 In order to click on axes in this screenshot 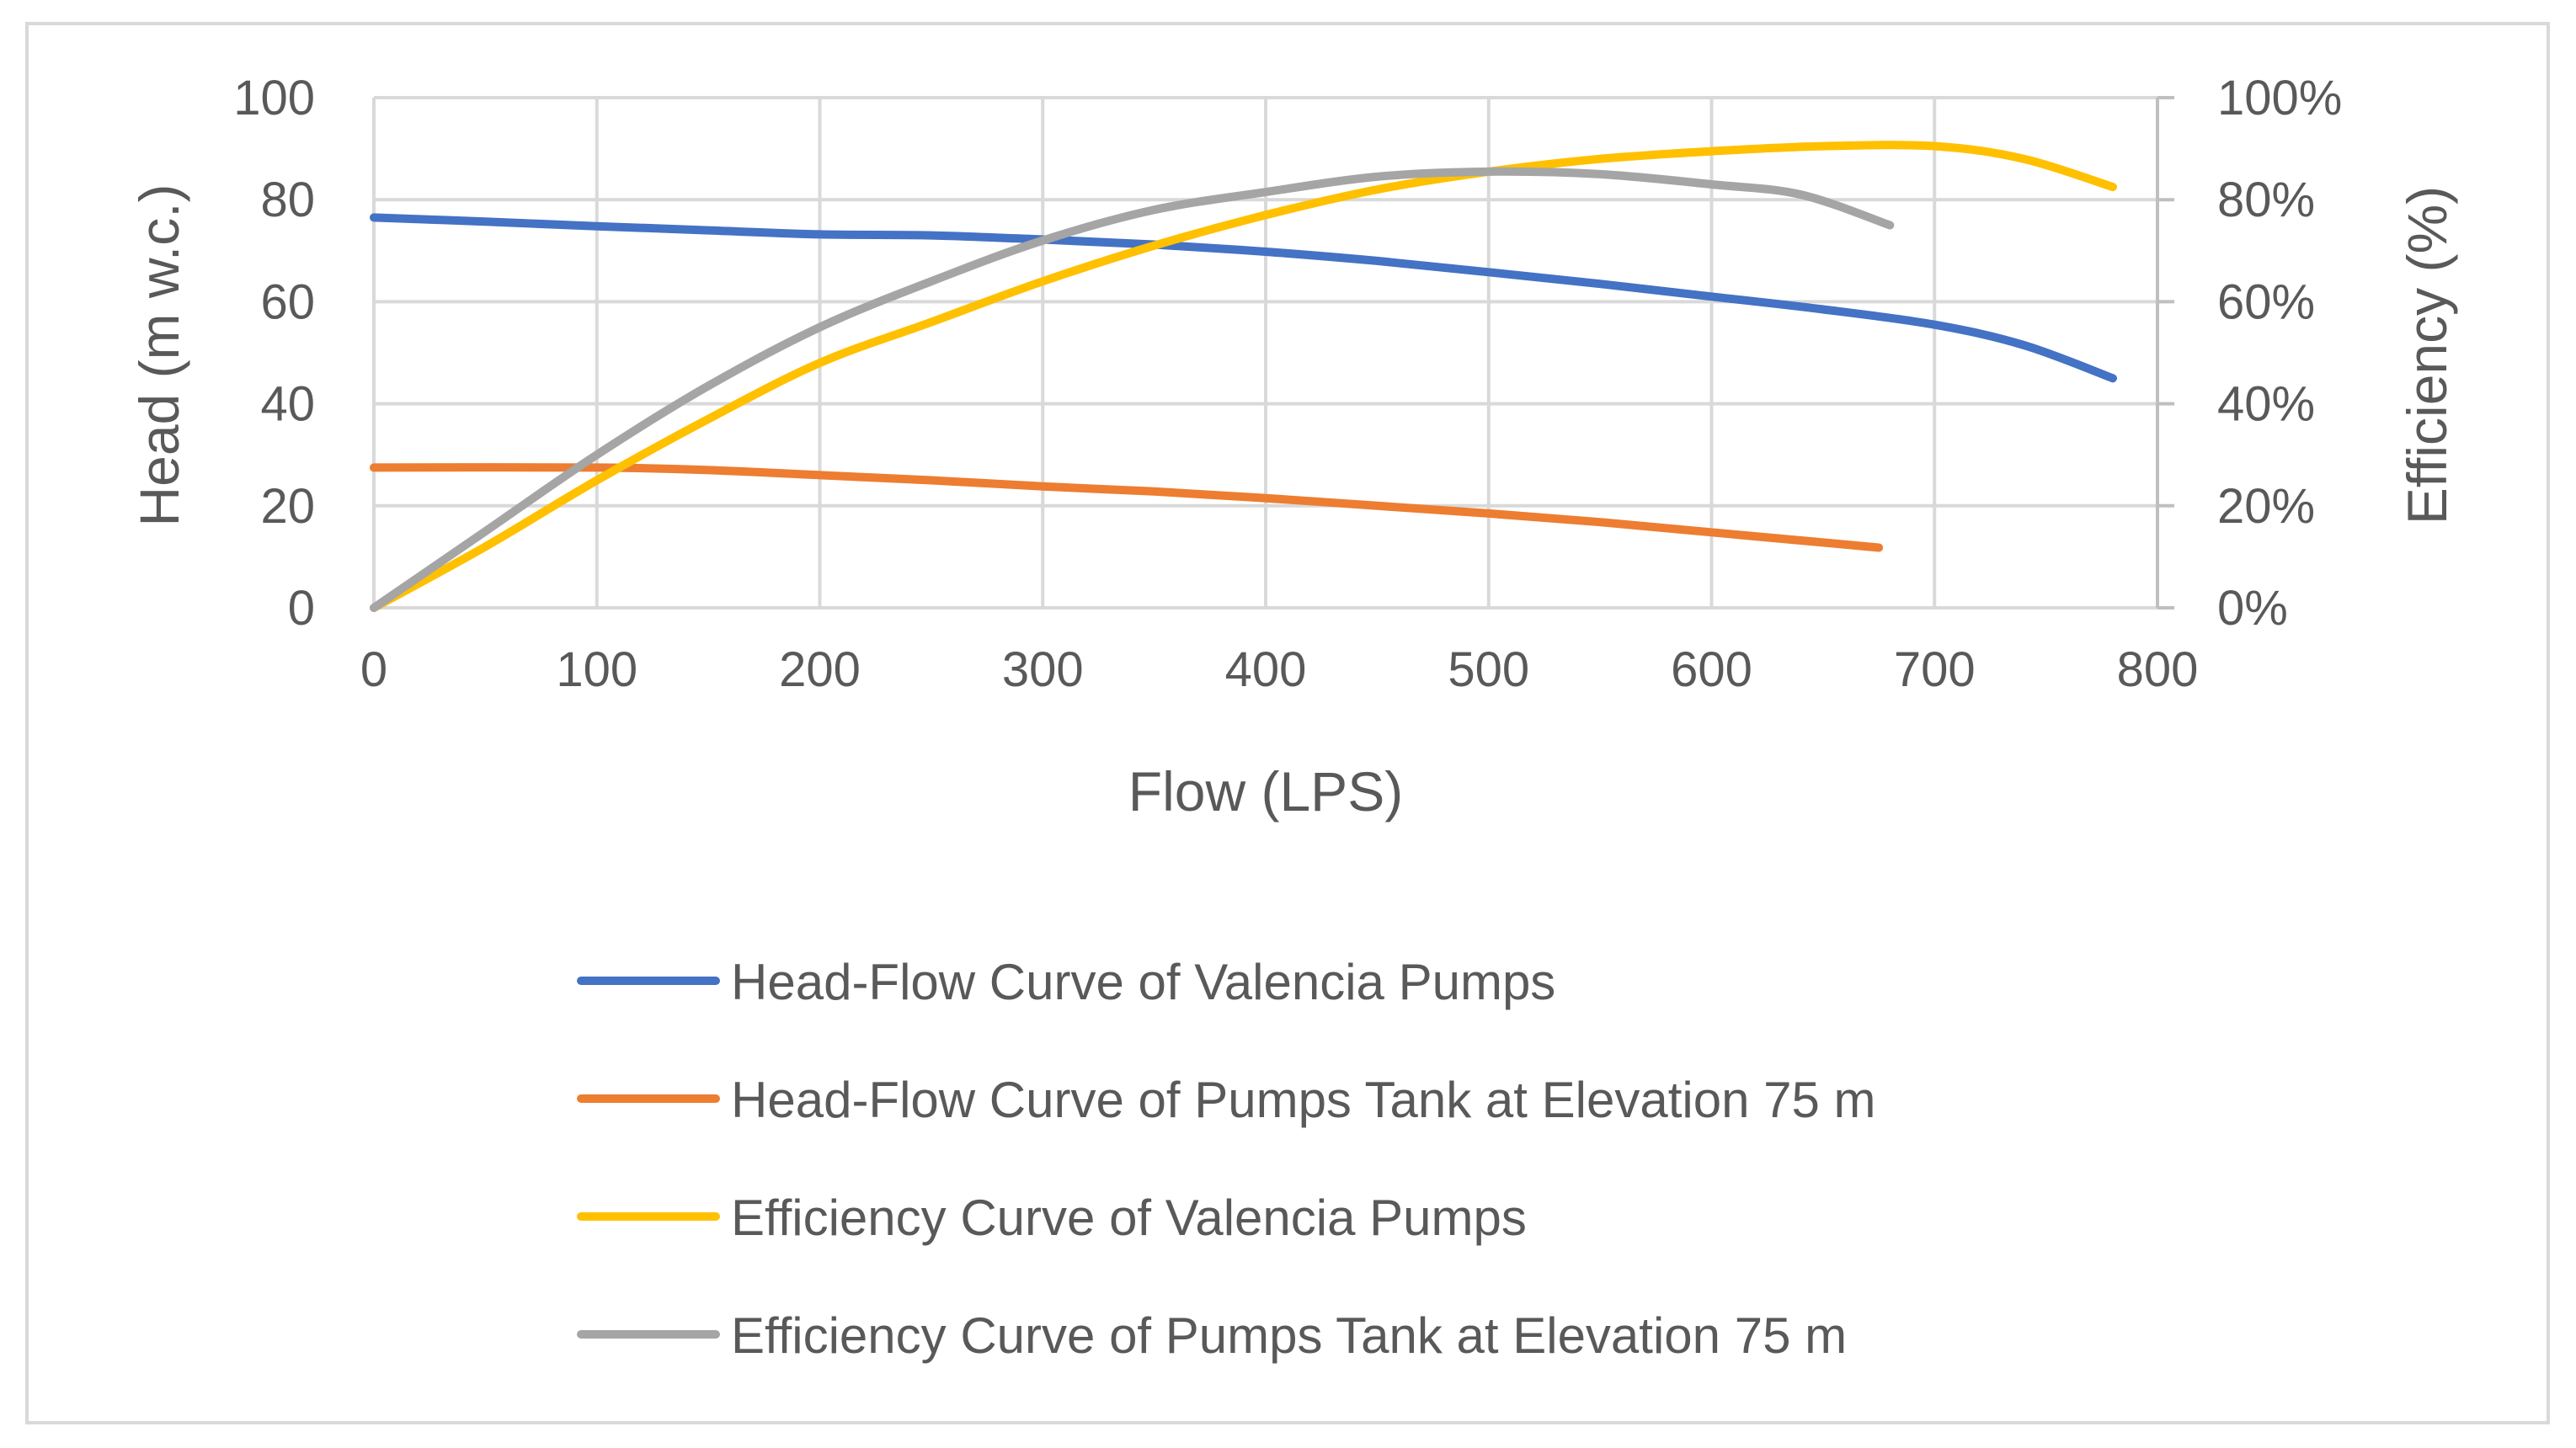, I will do `click(2165, 353)`.